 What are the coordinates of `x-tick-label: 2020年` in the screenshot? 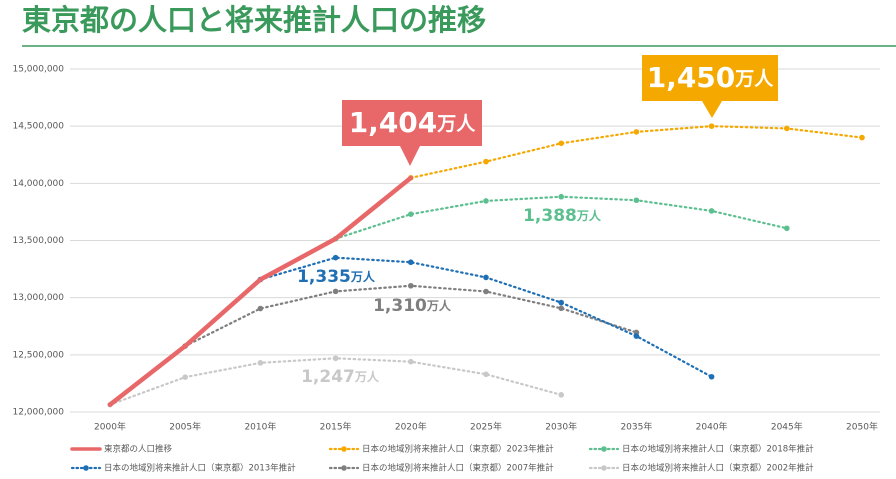 It's located at (411, 427).